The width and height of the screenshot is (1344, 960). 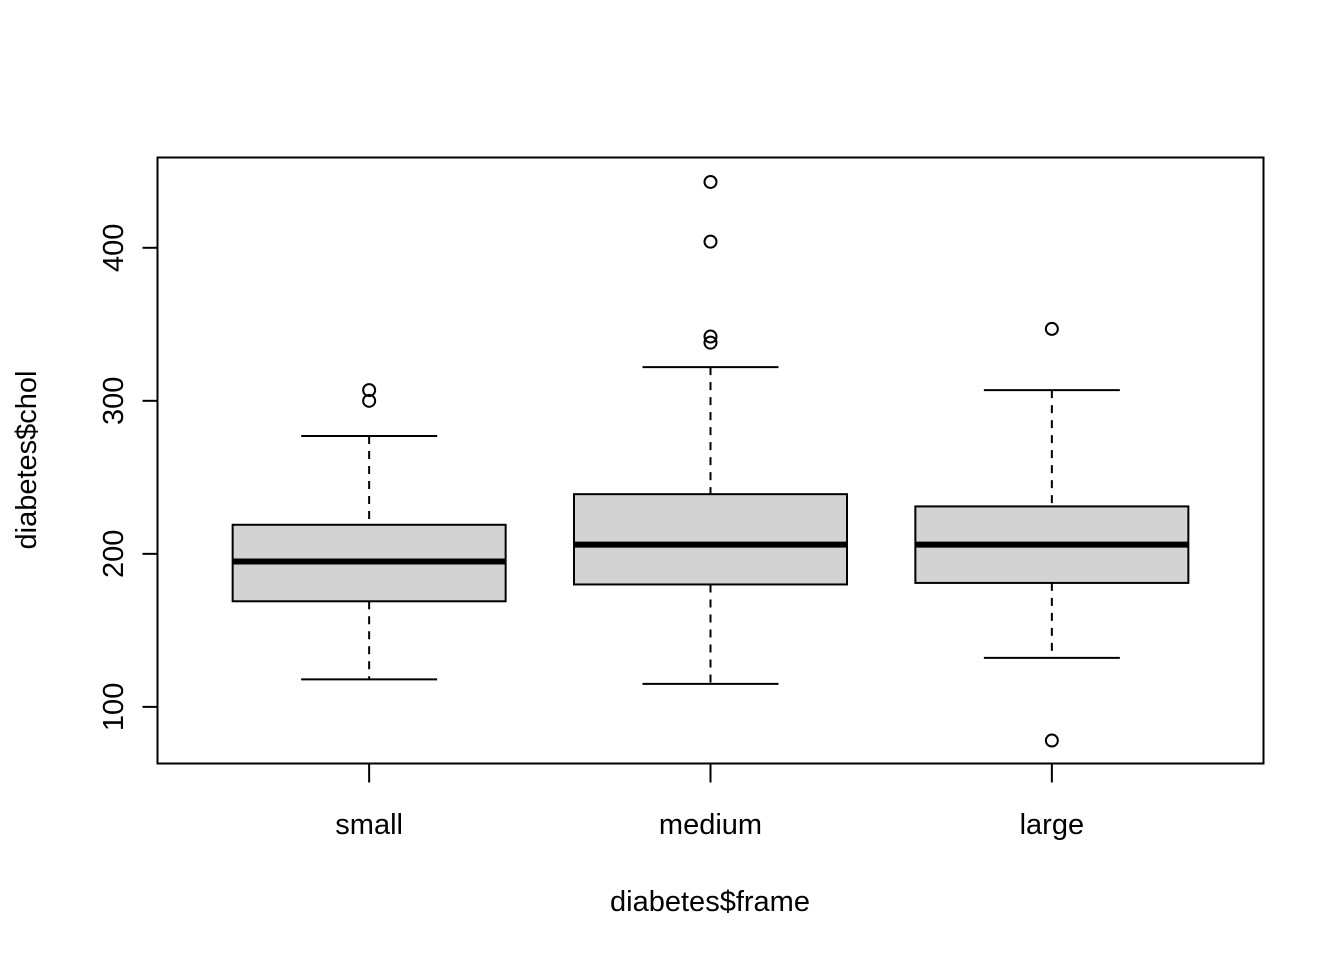 I want to click on y-axis: 100 200 300 400, so click(x=128, y=477).